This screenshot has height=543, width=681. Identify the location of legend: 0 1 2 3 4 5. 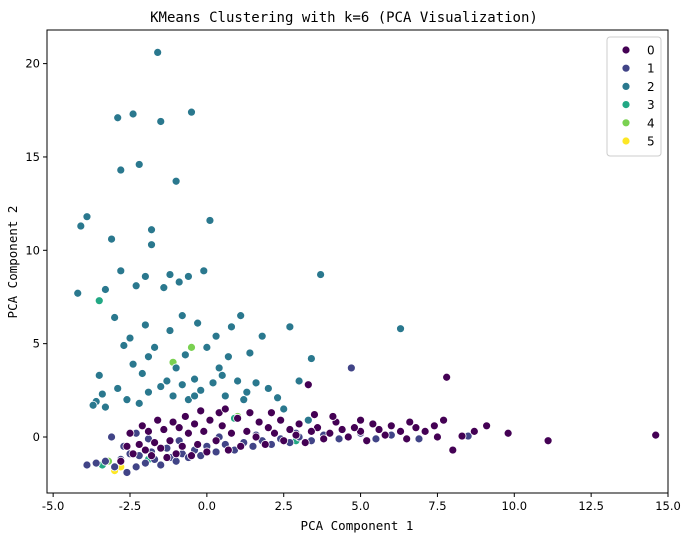
(634, 96).